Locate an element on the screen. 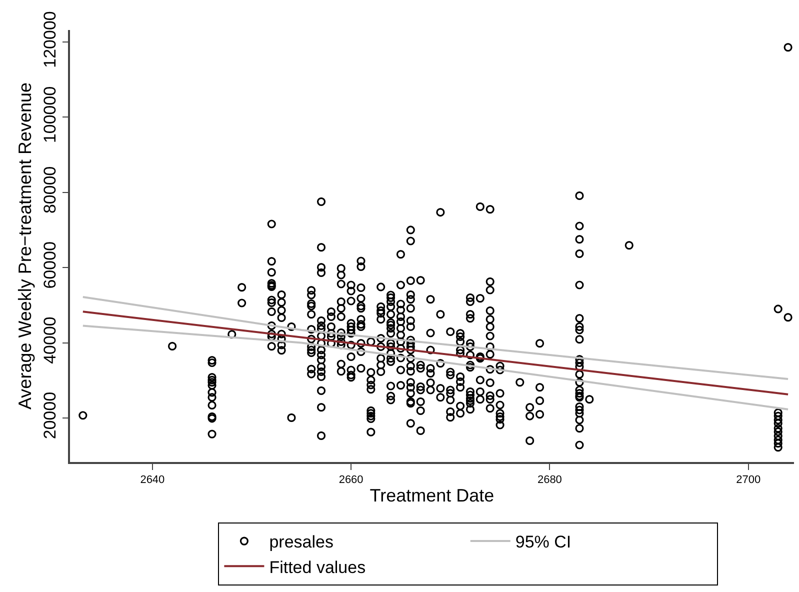 Image resolution: width=799 pixels, height=592 pixels. legend-label: Fitted values is located at coordinates (317, 567).